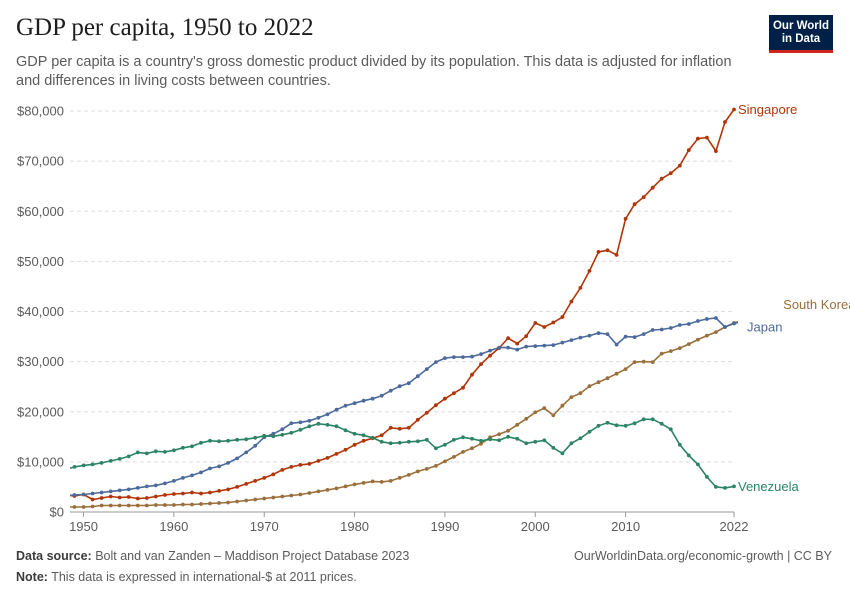  What do you see at coordinates (354, 526) in the screenshot?
I see `x-tick-label: 1980` at bounding box center [354, 526].